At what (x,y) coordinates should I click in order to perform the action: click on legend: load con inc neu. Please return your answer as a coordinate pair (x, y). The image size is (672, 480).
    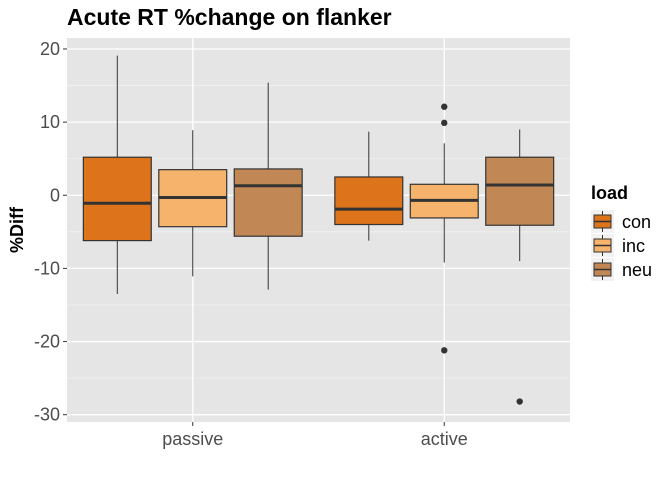
    Looking at the image, I should click on (621, 232).